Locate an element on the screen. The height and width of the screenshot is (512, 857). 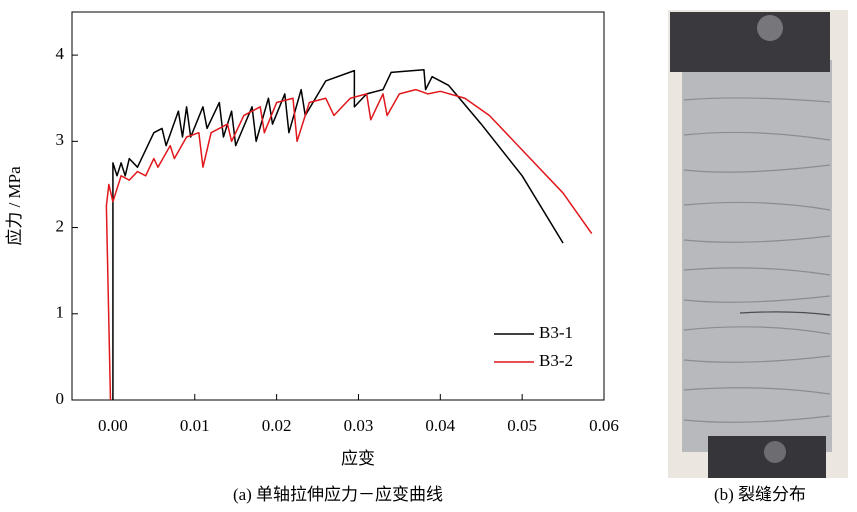
x-axis-label: 应变 is located at coordinates (358, 458).